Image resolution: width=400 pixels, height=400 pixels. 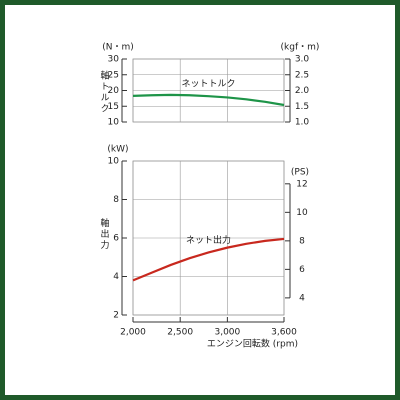 What do you see at coordinates (133, 333) in the screenshot?
I see `x-tick-label: 2,000` at bounding box center [133, 333].